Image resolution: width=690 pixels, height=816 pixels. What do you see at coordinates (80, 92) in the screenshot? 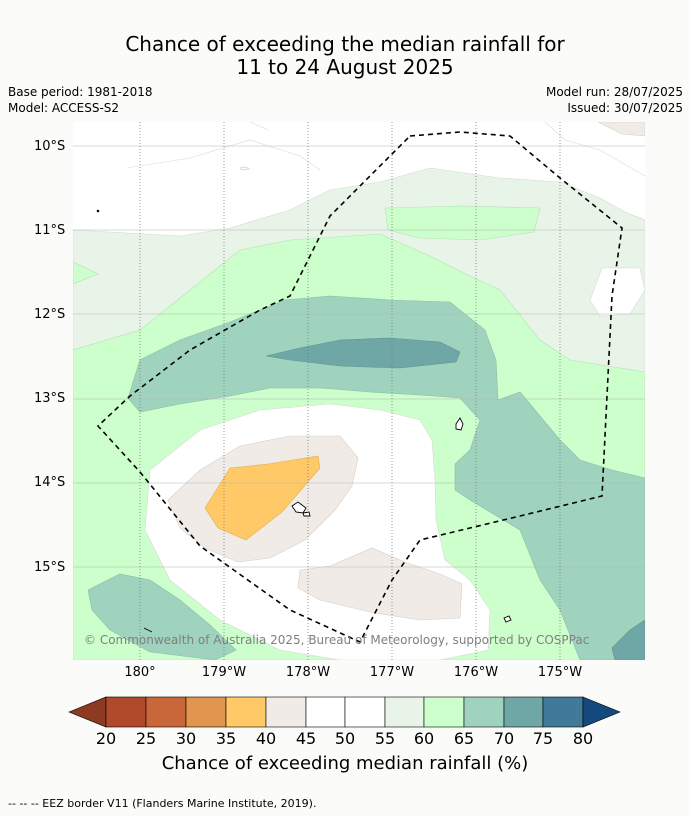
I see `base-period: Base period: 1981-2018` at bounding box center [80, 92].